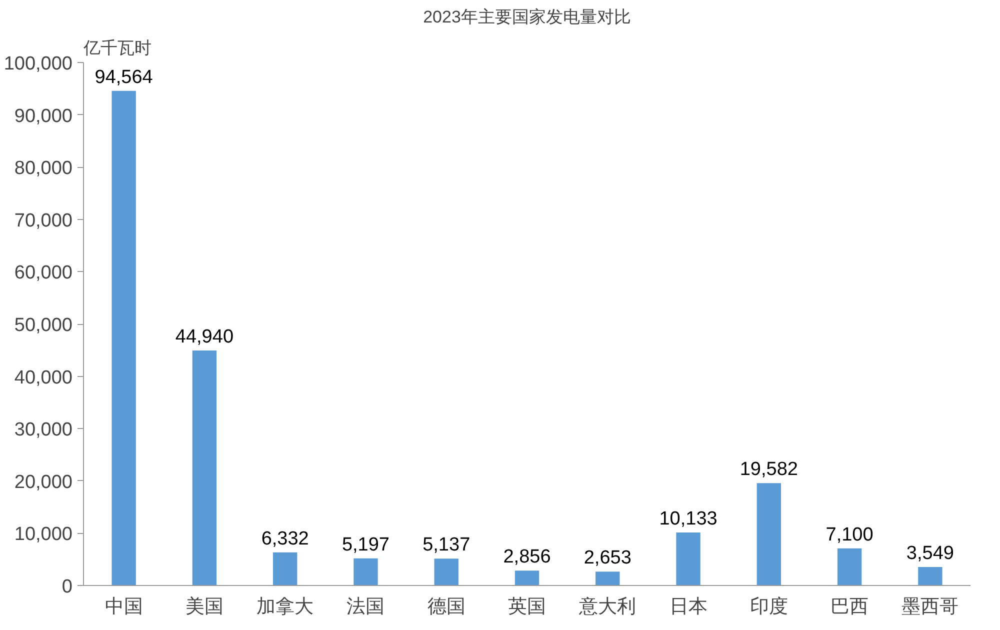 The height and width of the screenshot is (630, 1000). What do you see at coordinates (527, 17) in the screenshot?
I see `chart-title: 2023年主要国家发电量对比` at bounding box center [527, 17].